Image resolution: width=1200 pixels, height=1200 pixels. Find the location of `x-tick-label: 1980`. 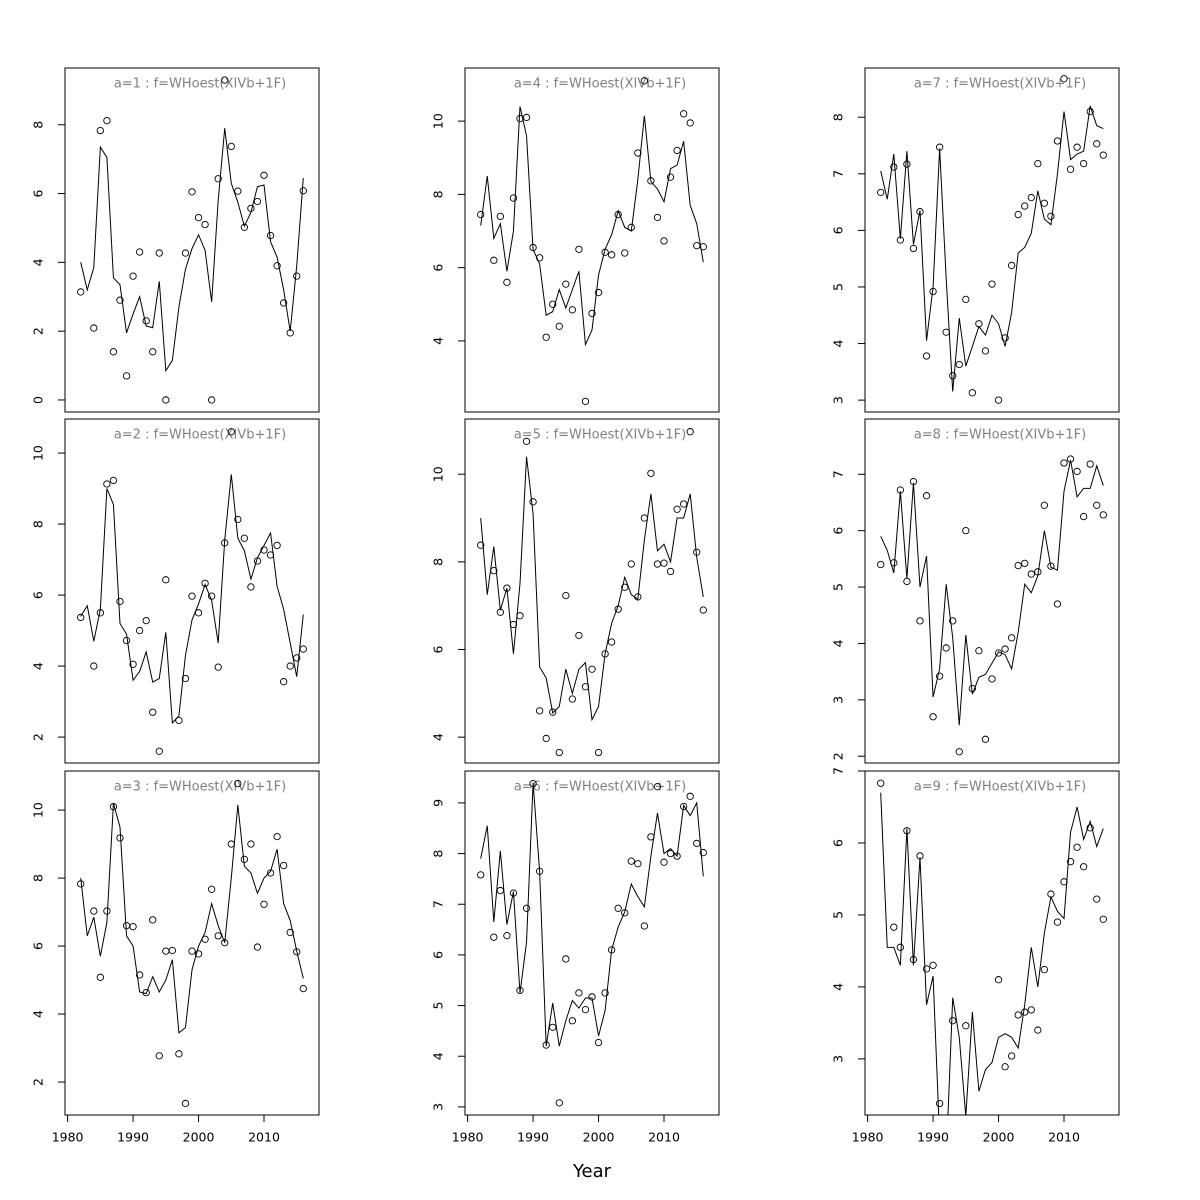

x-tick-label: 1980 is located at coordinates (68, 1137).